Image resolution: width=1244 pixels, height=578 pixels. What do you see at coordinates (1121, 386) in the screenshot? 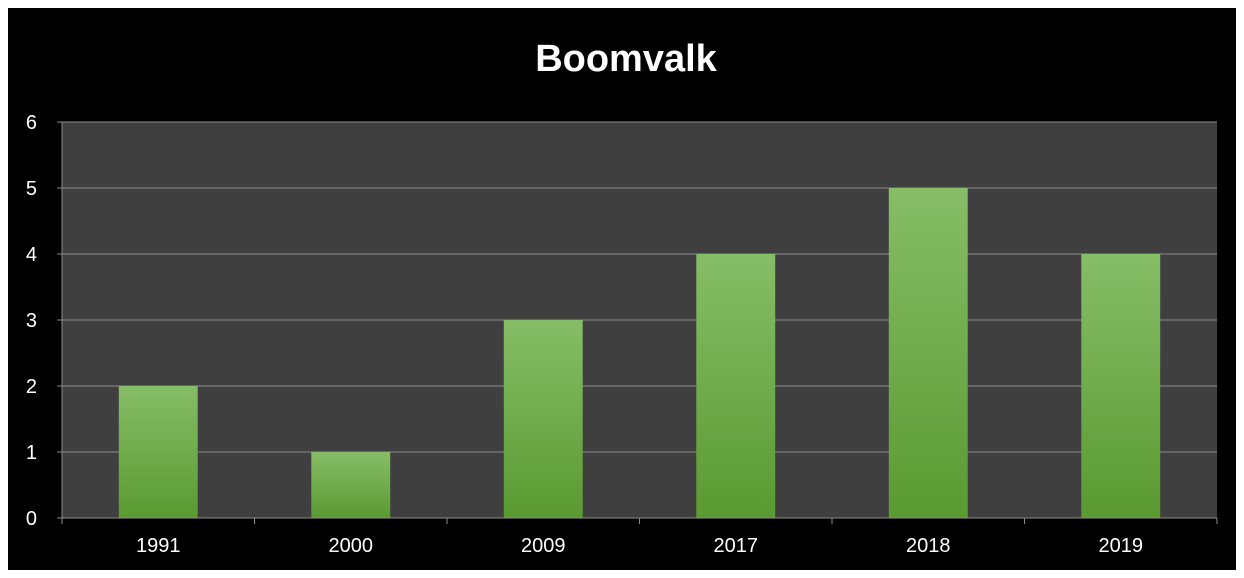
I see `bar-2019` at bounding box center [1121, 386].